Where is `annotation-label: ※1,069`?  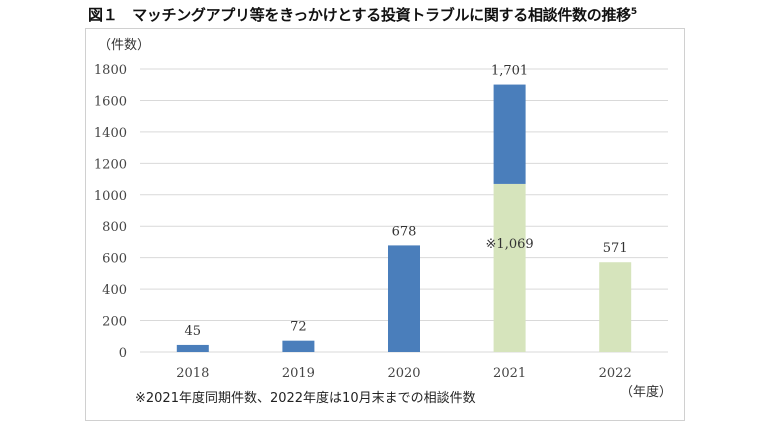
annotation-label: ※1,069 is located at coordinates (510, 244).